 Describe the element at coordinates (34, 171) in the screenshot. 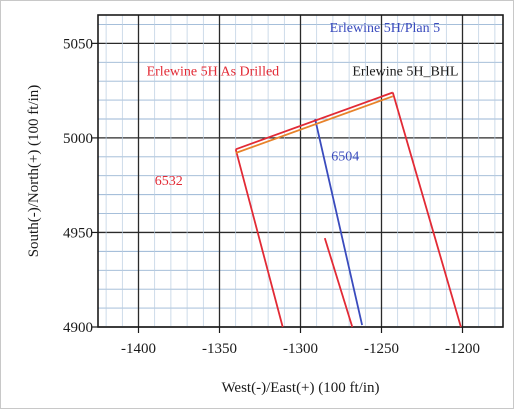

I see `y-axis-title: South(-)/North(+) (100 ft/in)` at that location.